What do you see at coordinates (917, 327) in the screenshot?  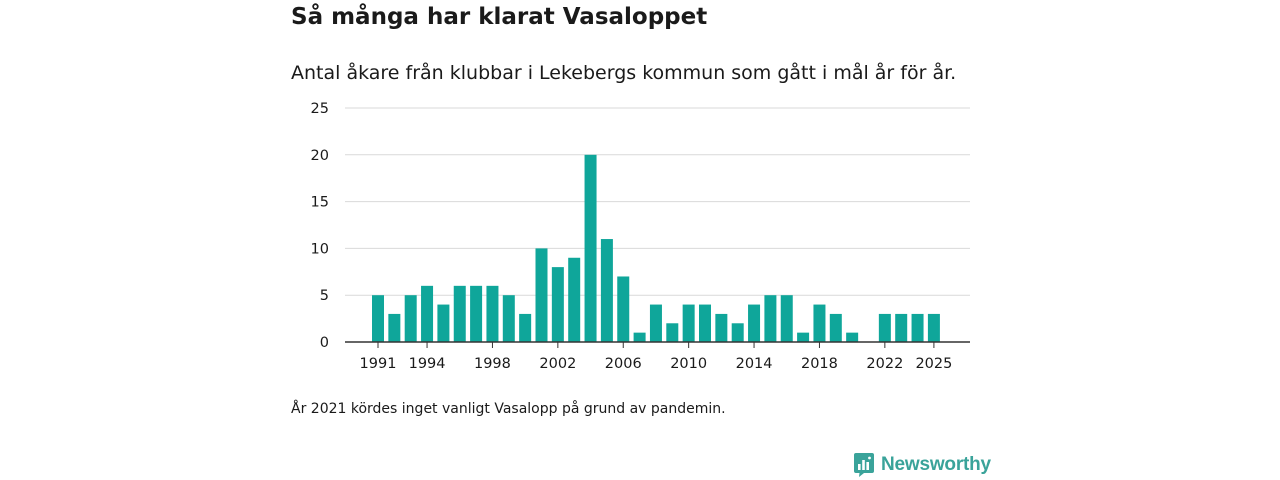 I see `bar-2024` at bounding box center [917, 327].